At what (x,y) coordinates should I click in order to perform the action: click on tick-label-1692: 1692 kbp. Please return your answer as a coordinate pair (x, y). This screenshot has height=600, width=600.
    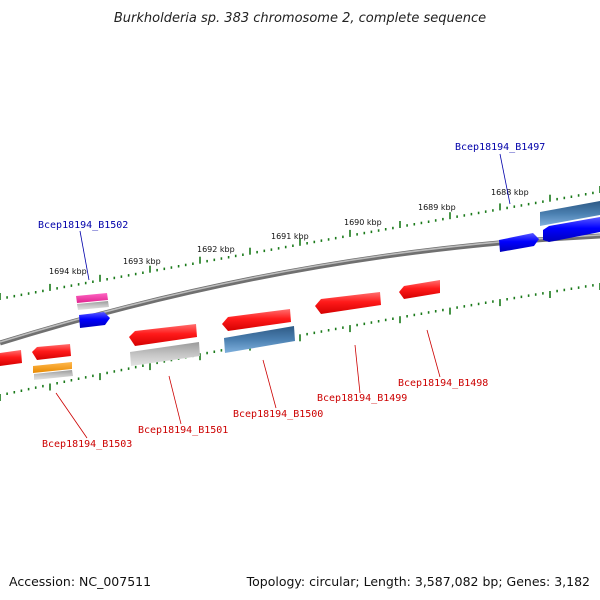
    Looking at the image, I should click on (216, 249).